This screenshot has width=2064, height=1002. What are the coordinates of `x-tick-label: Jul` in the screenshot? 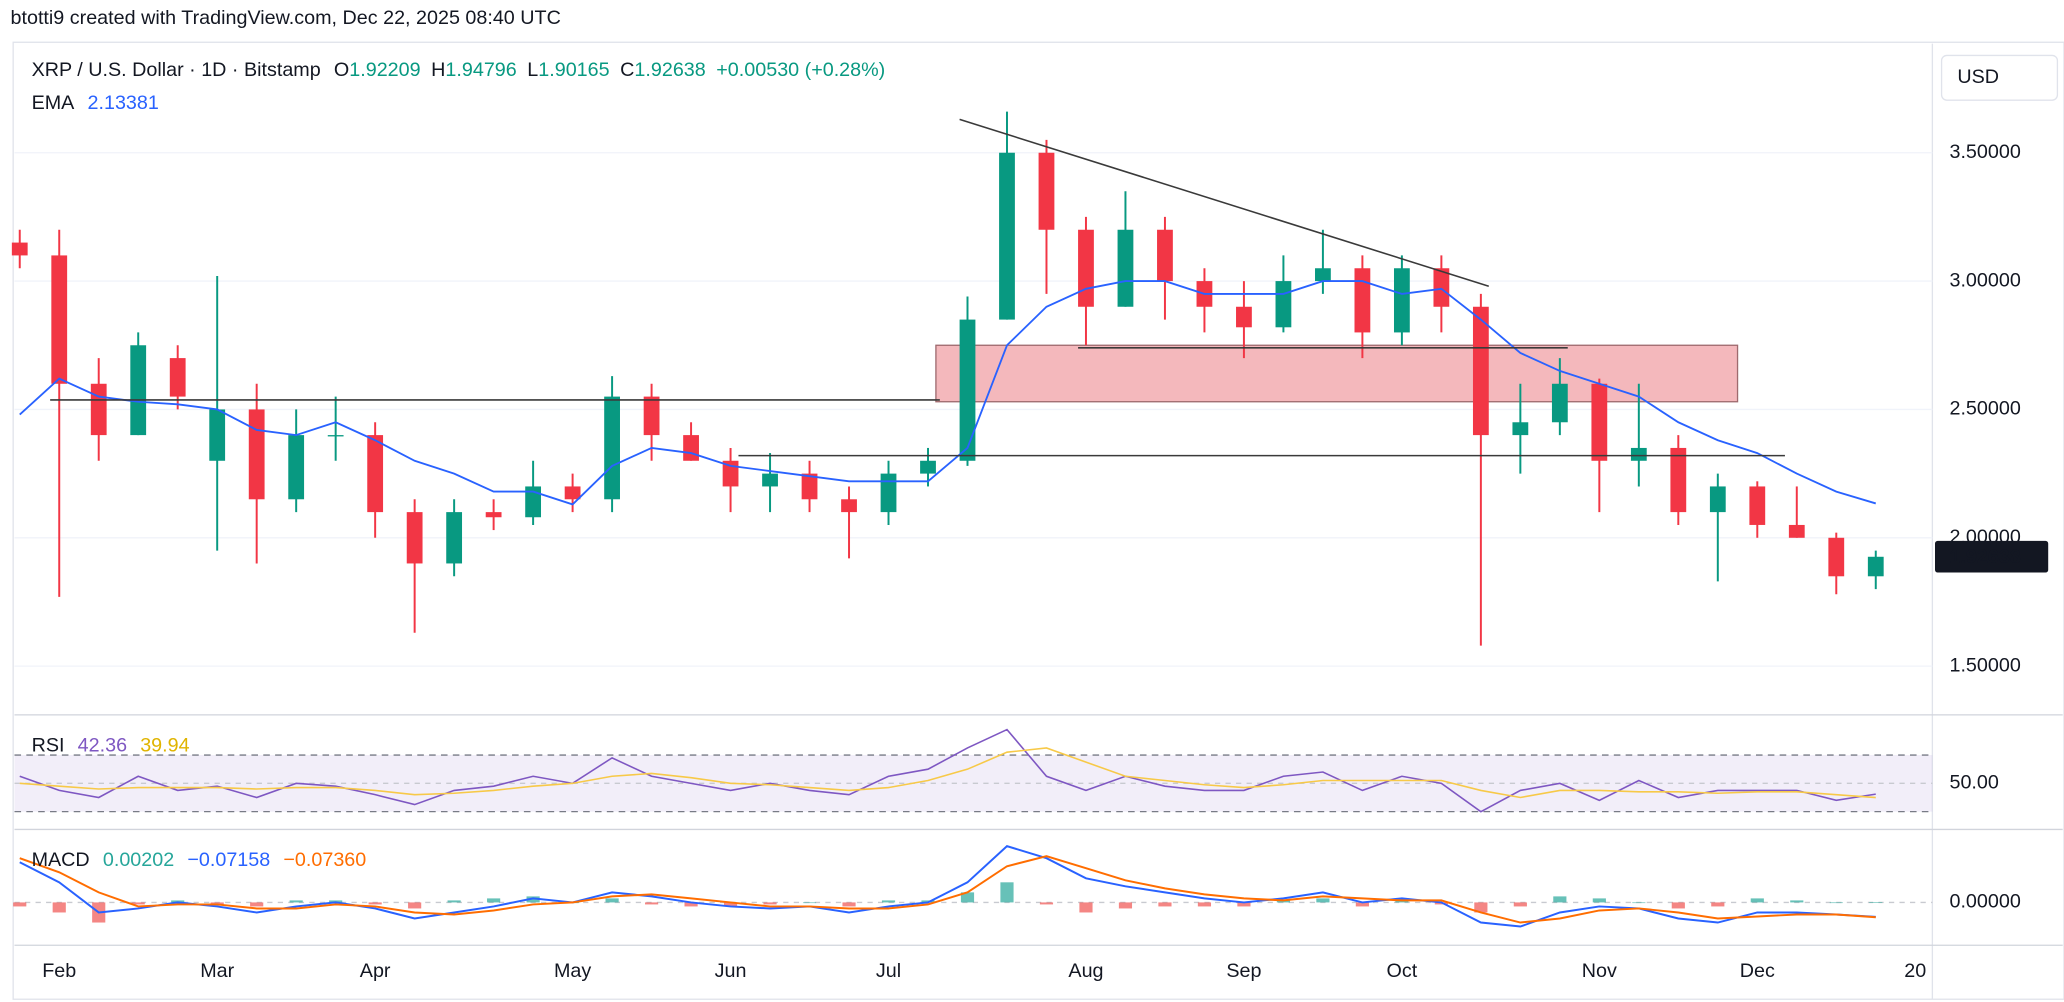 It's located at (888, 971).